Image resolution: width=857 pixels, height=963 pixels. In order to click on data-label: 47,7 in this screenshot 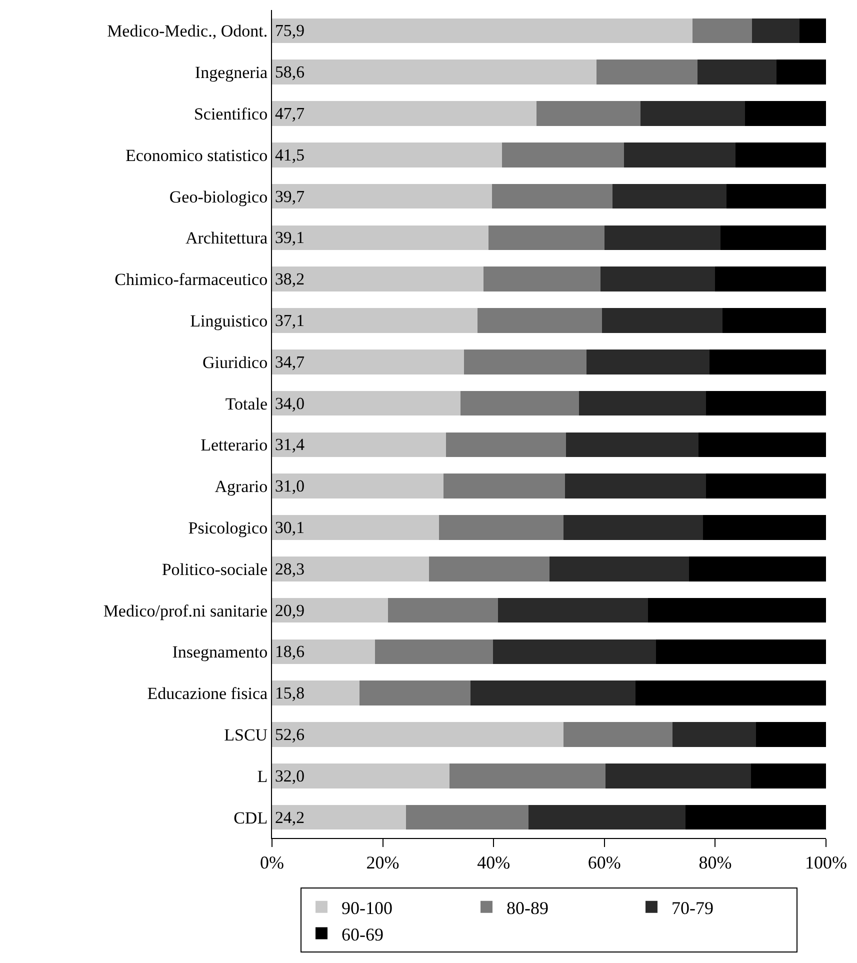, I will do `click(289, 113)`.